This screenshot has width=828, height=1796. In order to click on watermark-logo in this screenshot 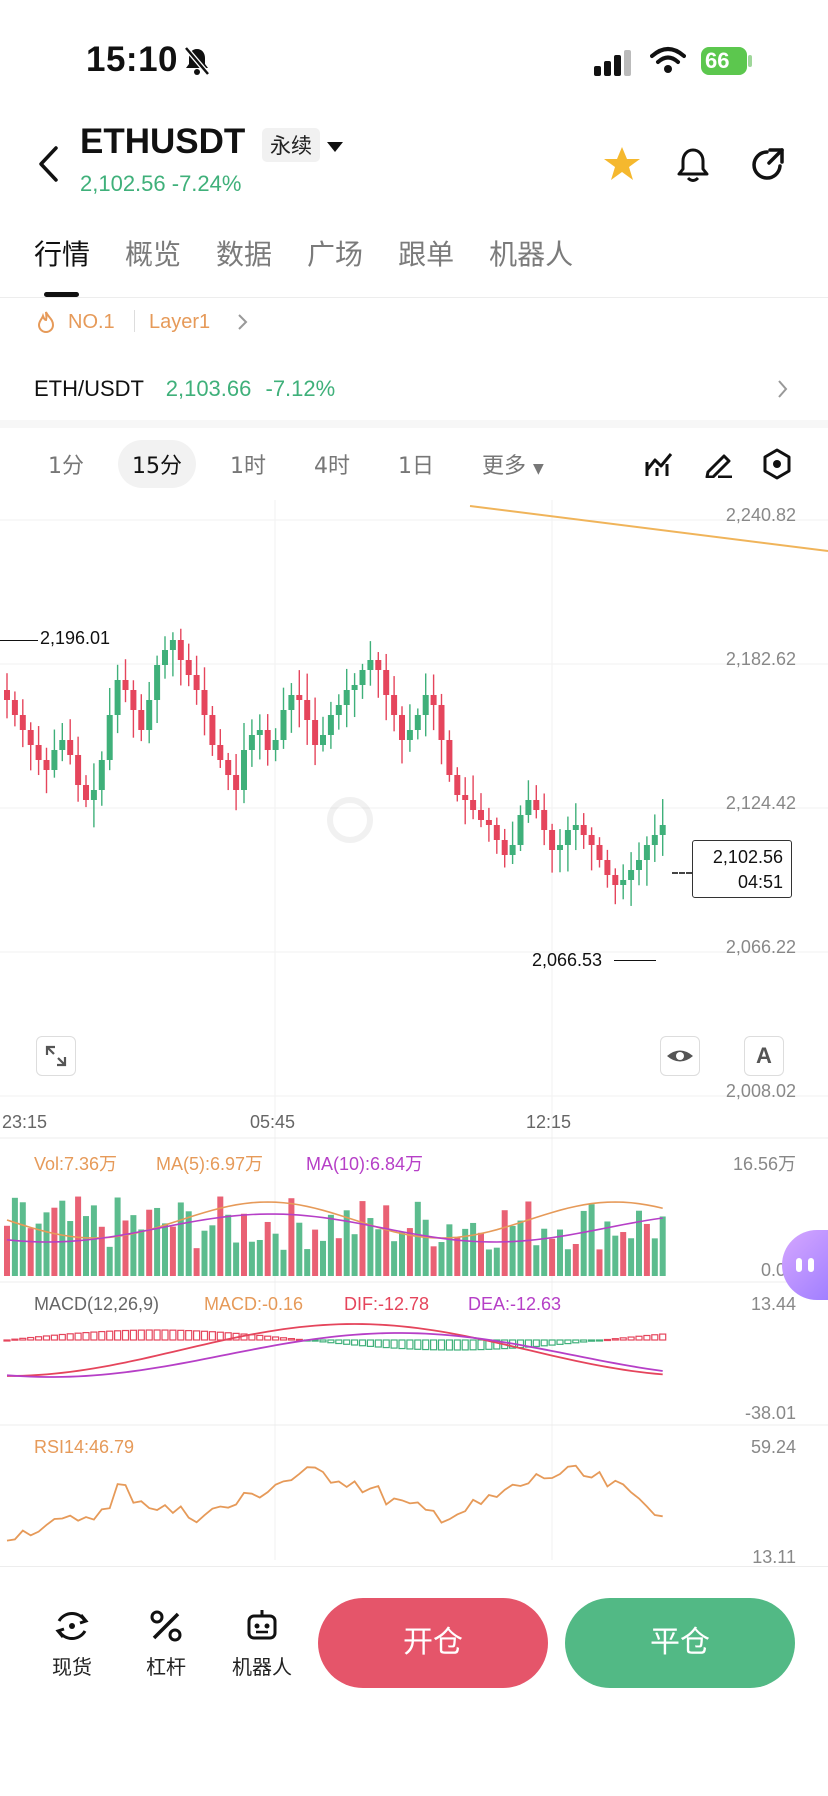, I will do `click(350, 820)`.